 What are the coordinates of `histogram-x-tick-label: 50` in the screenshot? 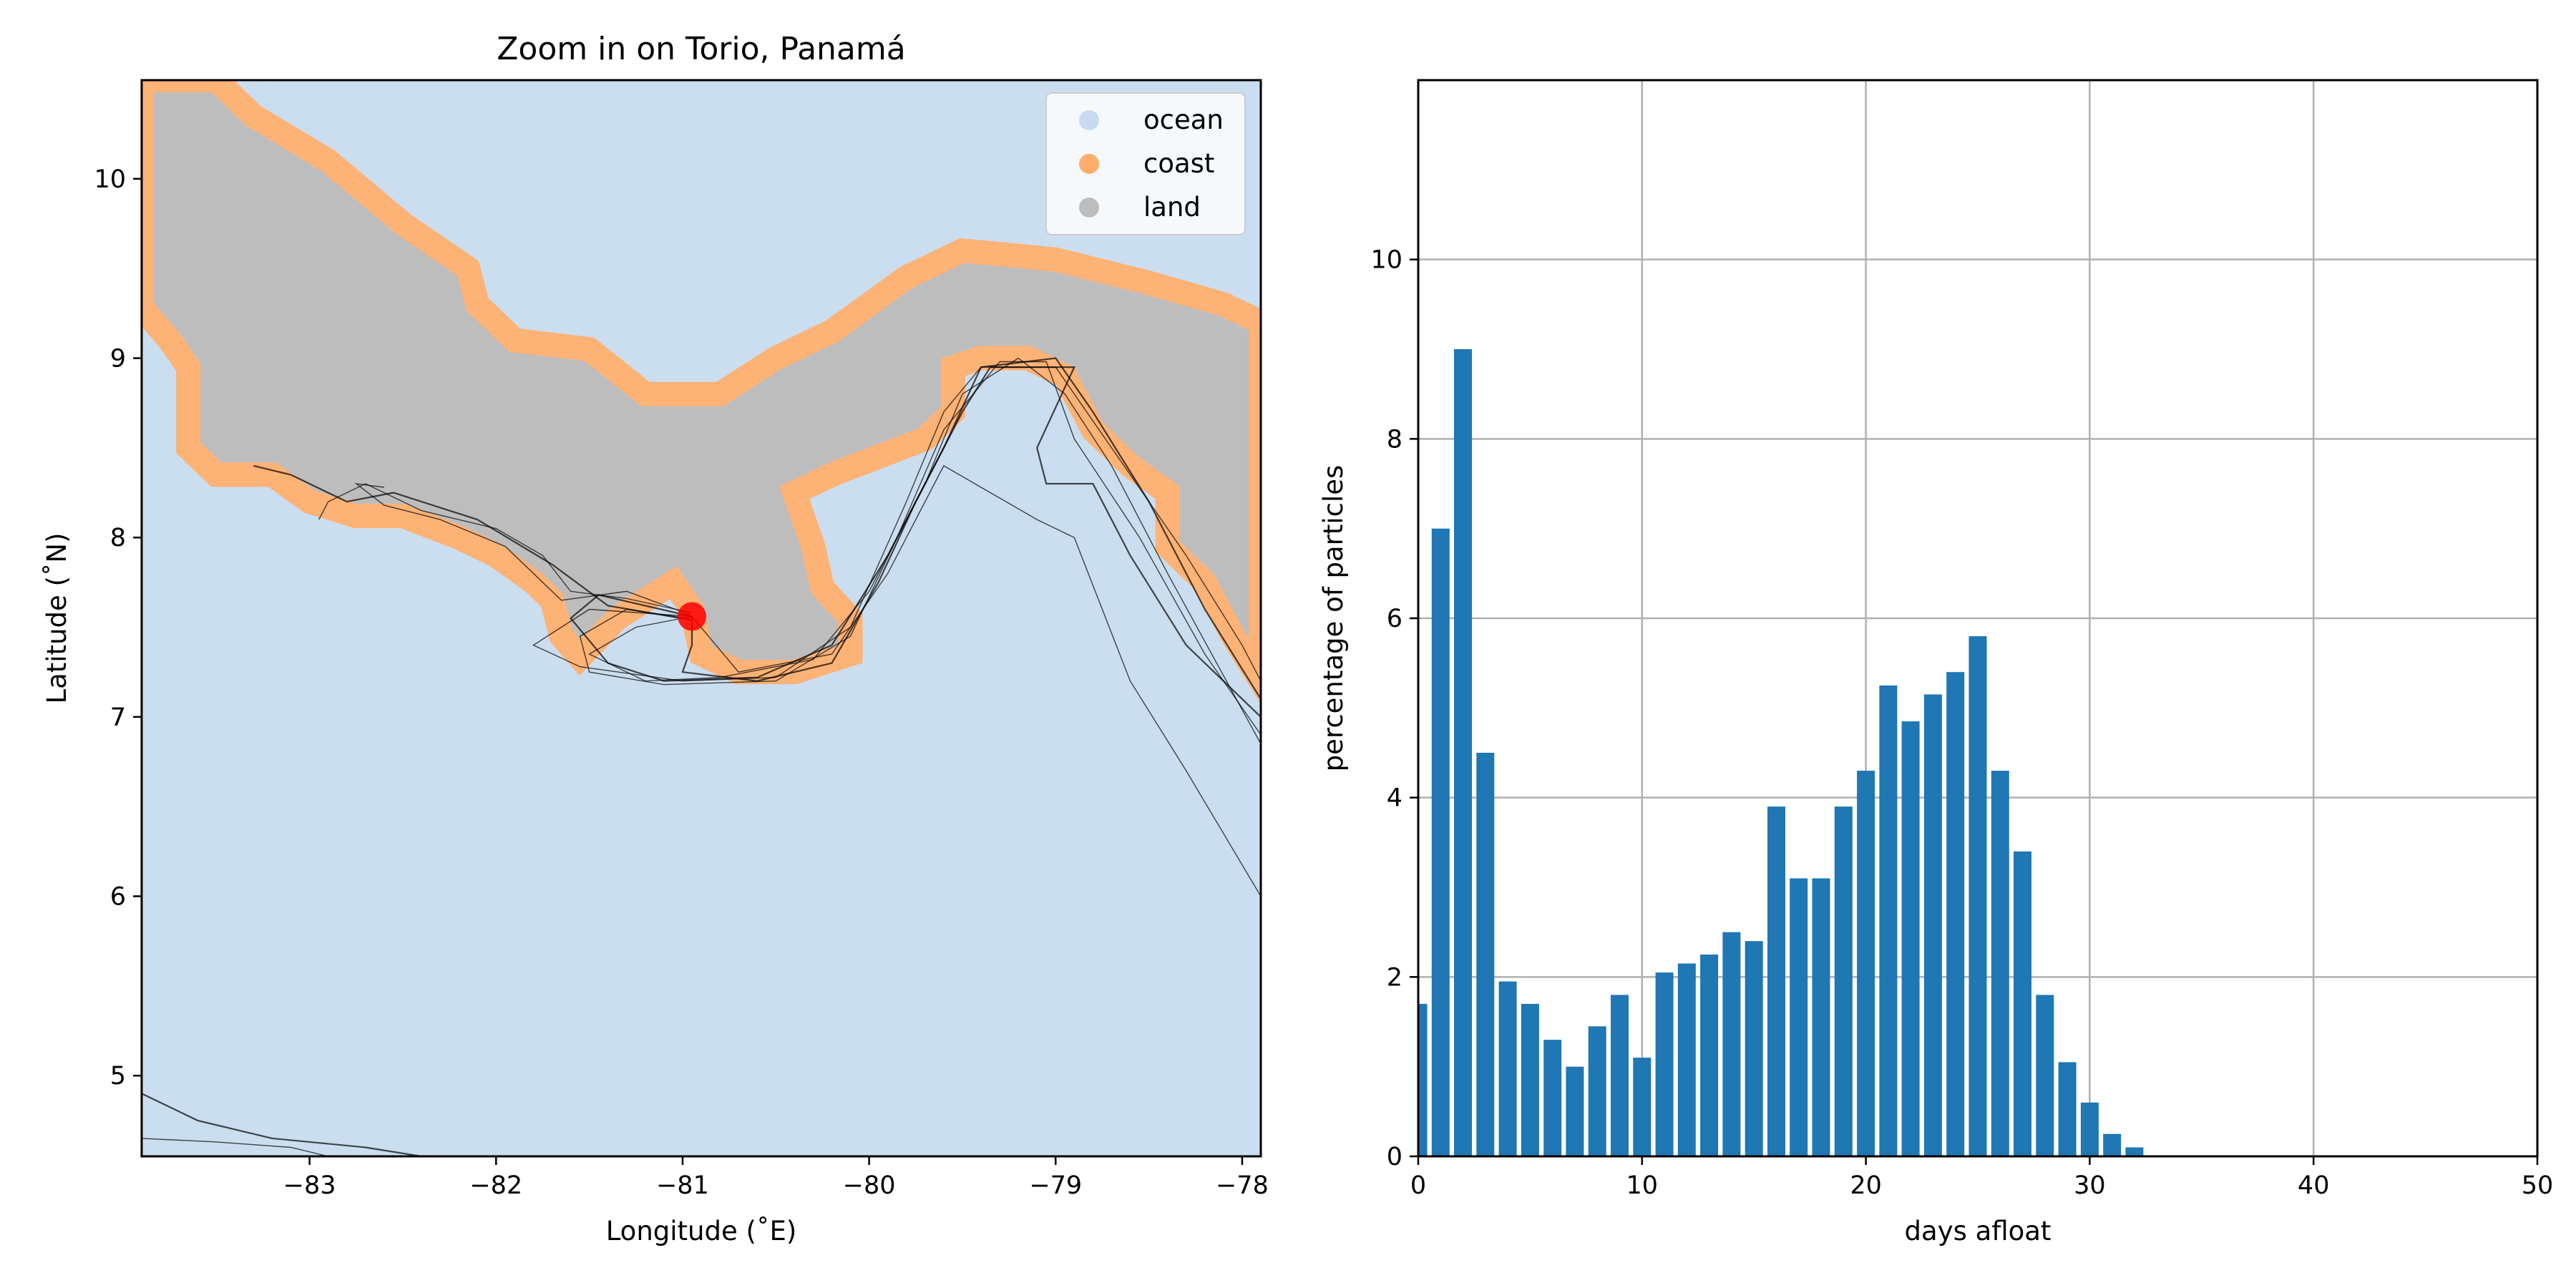 It's located at (2538, 1185).